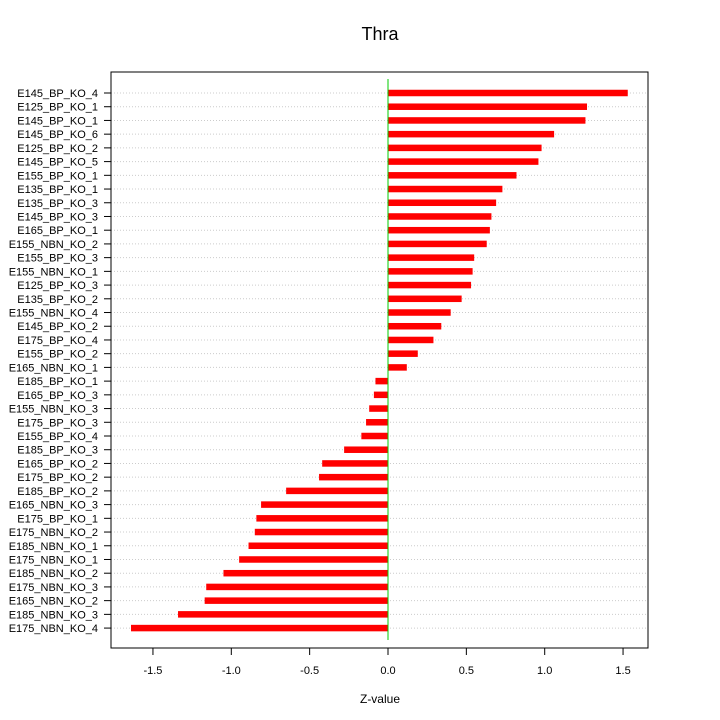 This screenshot has height=720, width=720. What do you see at coordinates (57, 286) in the screenshot?
I see `y-tick-label: E125_BP_KO_3` at bounding box center [57, 286].